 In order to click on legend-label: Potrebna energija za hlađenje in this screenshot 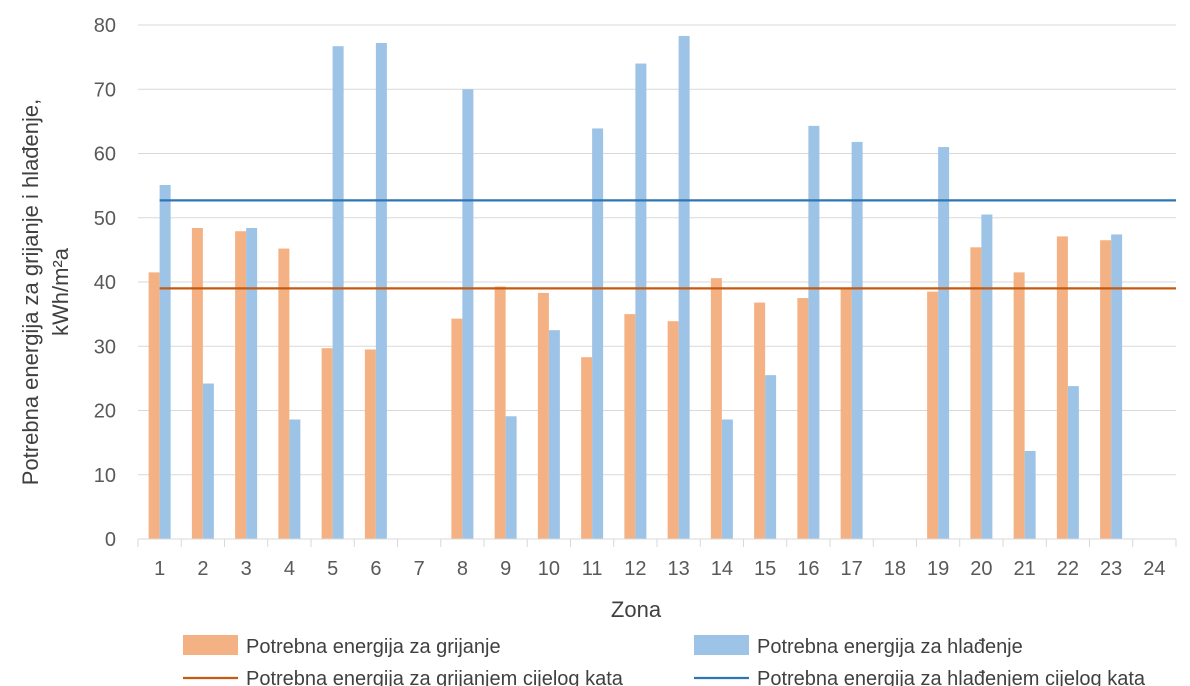, I will do `click(890, 647)`.